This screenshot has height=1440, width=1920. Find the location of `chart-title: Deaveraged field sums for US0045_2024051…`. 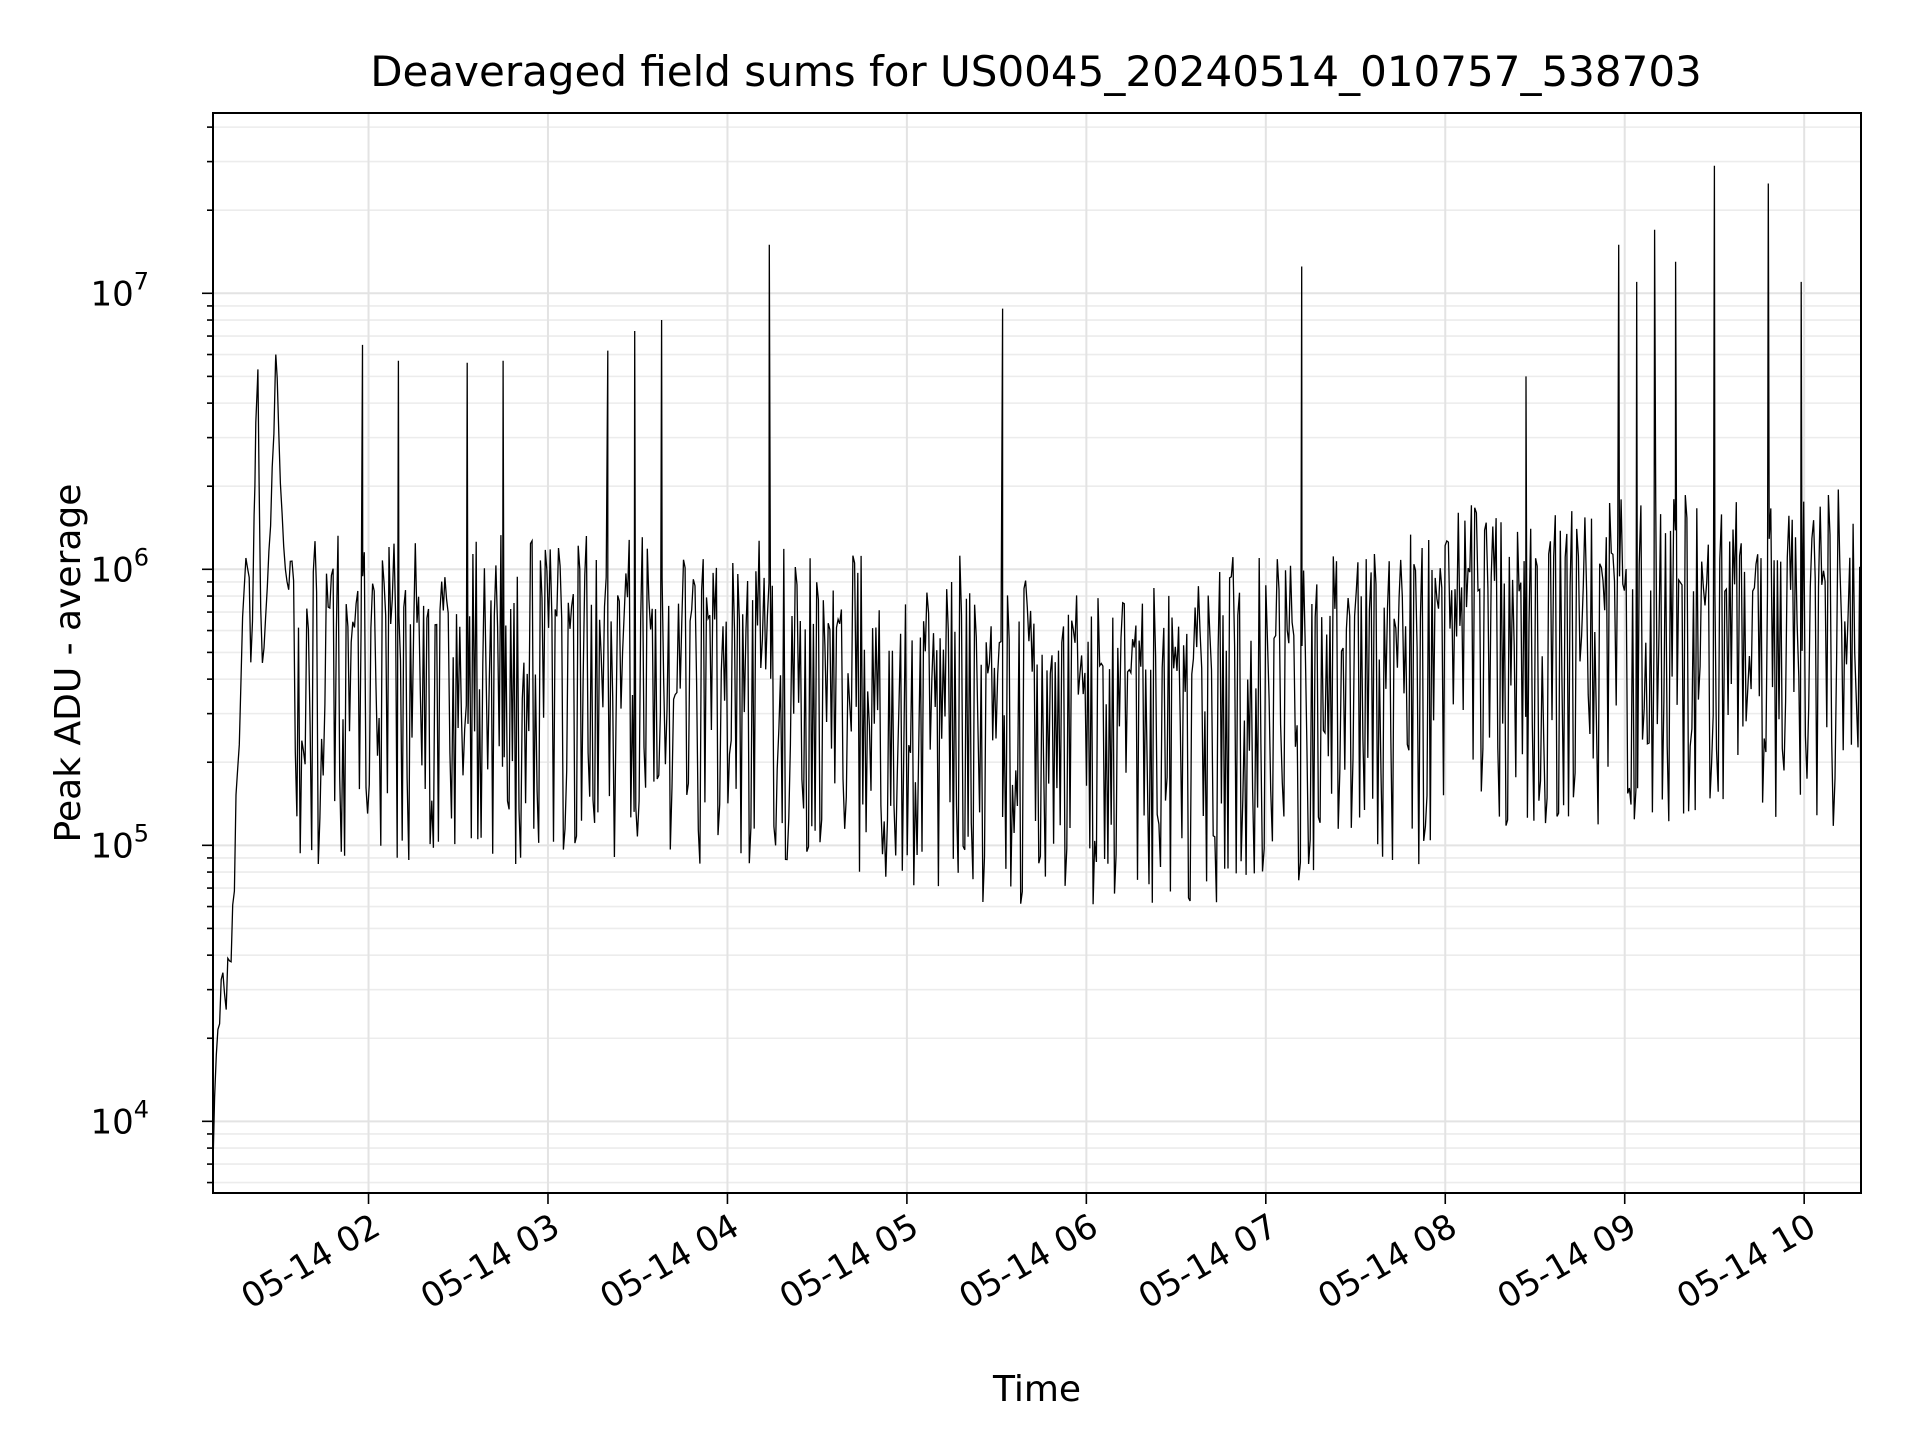

chart-title: Deaveraged field sums for US0045_2024051… is located at coordinates (1036, 71).